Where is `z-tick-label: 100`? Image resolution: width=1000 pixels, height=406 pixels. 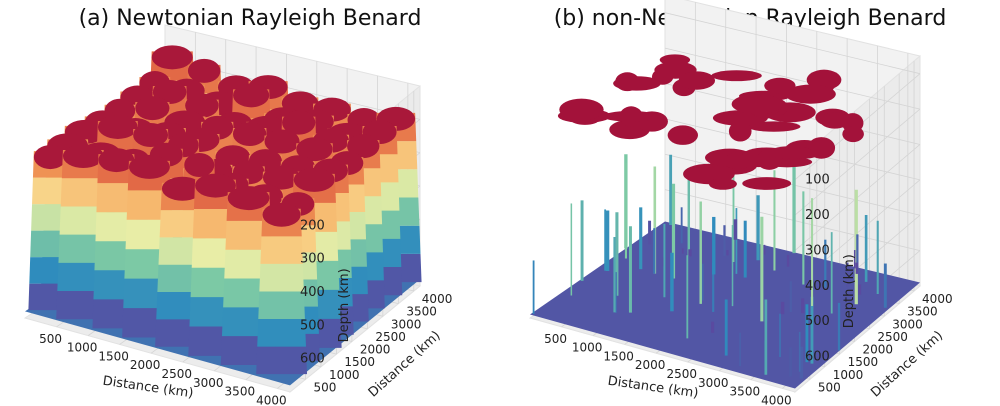 z-tick-label: 100 is located at coordinates (817, 180).